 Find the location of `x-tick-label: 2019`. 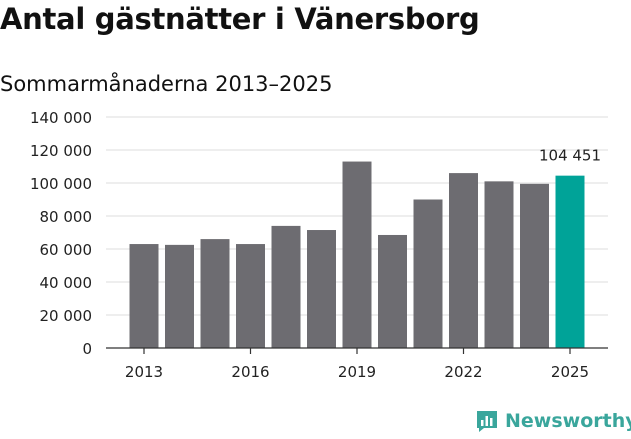

x-tick-label: 2019 is located at coordinates (357, 372).